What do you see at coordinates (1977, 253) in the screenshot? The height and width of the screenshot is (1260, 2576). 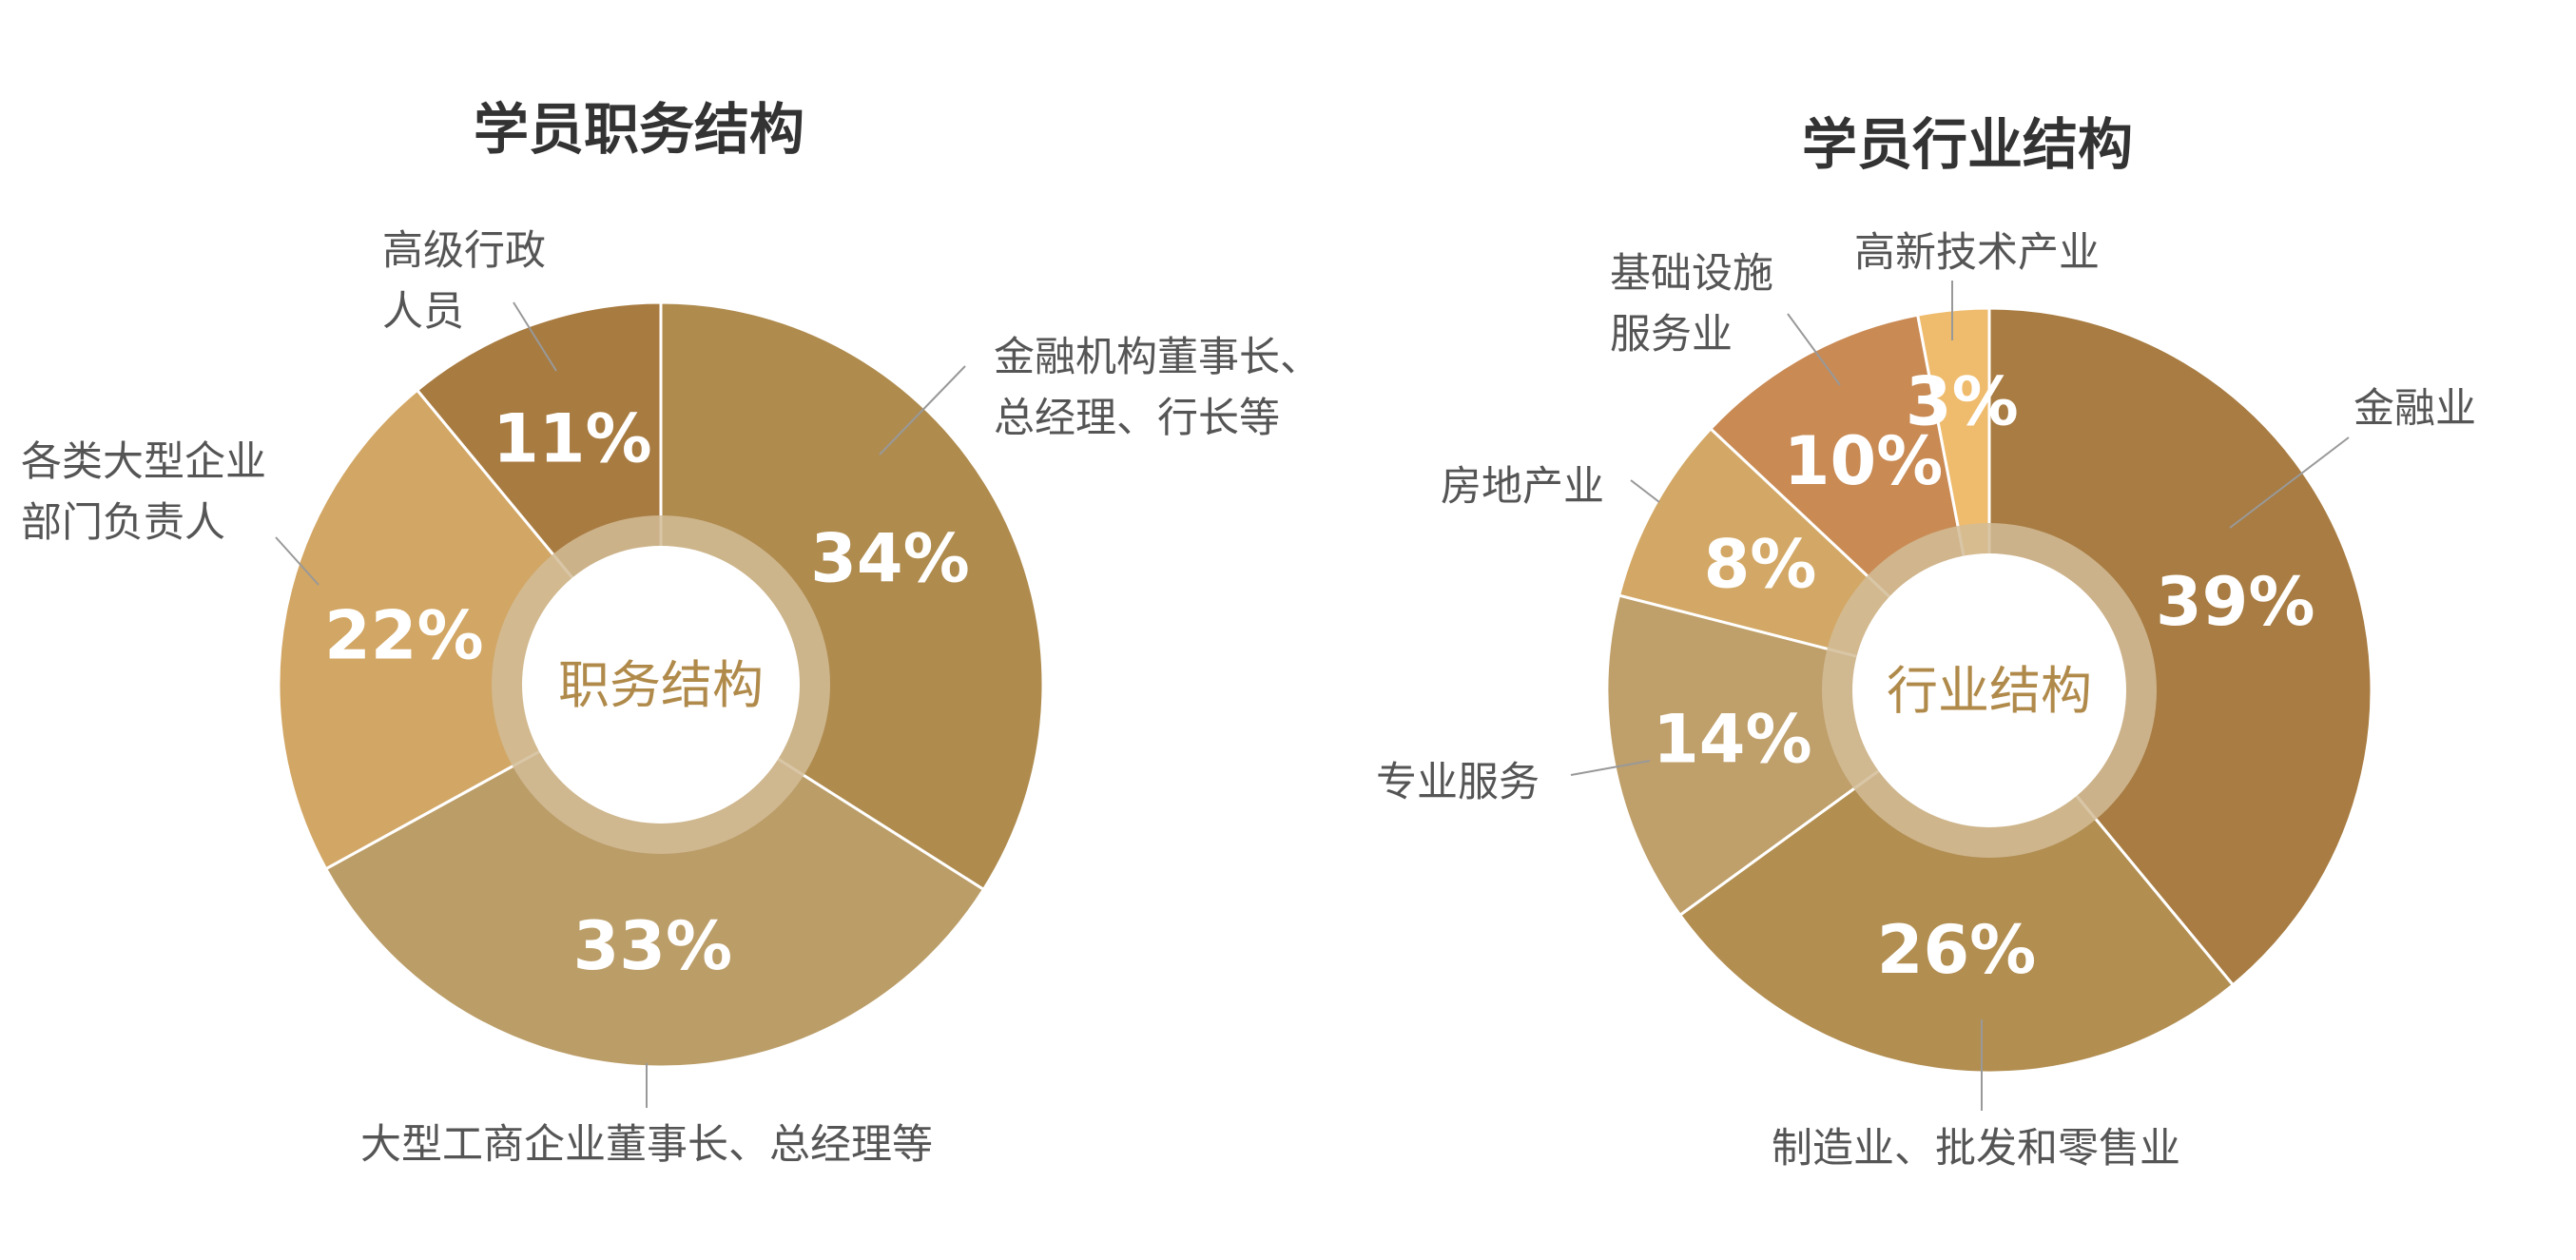 I see `category-label: 高新技术产业` at bounding box center [1977, 253].